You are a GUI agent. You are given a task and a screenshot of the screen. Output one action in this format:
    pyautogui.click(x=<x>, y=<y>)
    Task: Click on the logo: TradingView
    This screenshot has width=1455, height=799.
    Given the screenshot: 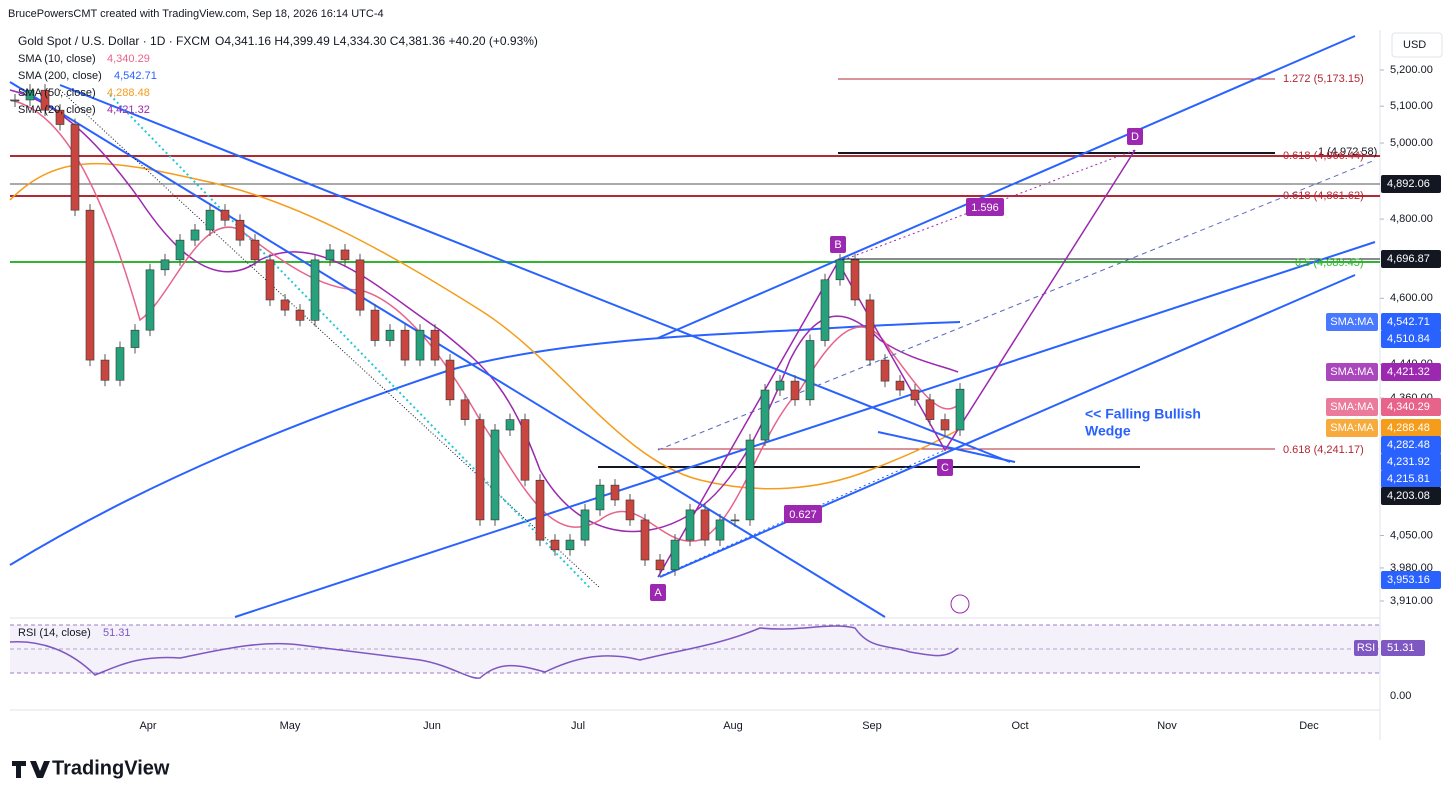 What is the action you would take?
    pyautogui.click(x=111, y=768)
    